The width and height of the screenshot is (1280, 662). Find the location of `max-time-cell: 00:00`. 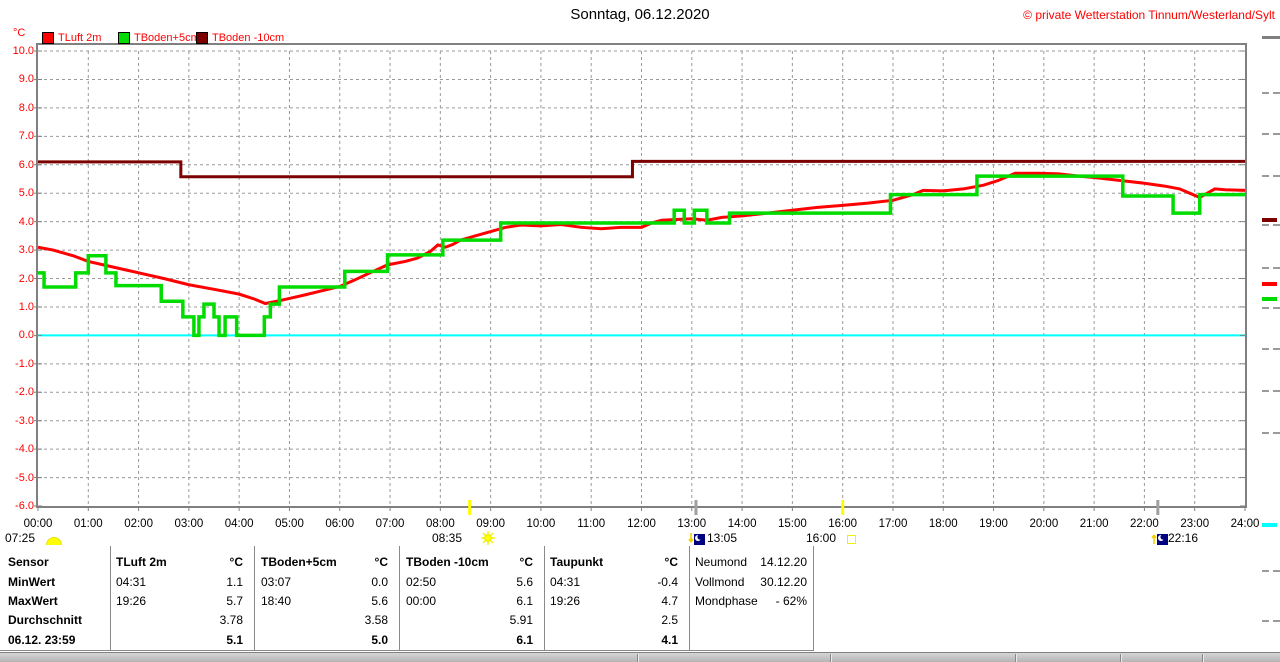

max-time-cell: 00:00 is located at coordinates (421, 601).